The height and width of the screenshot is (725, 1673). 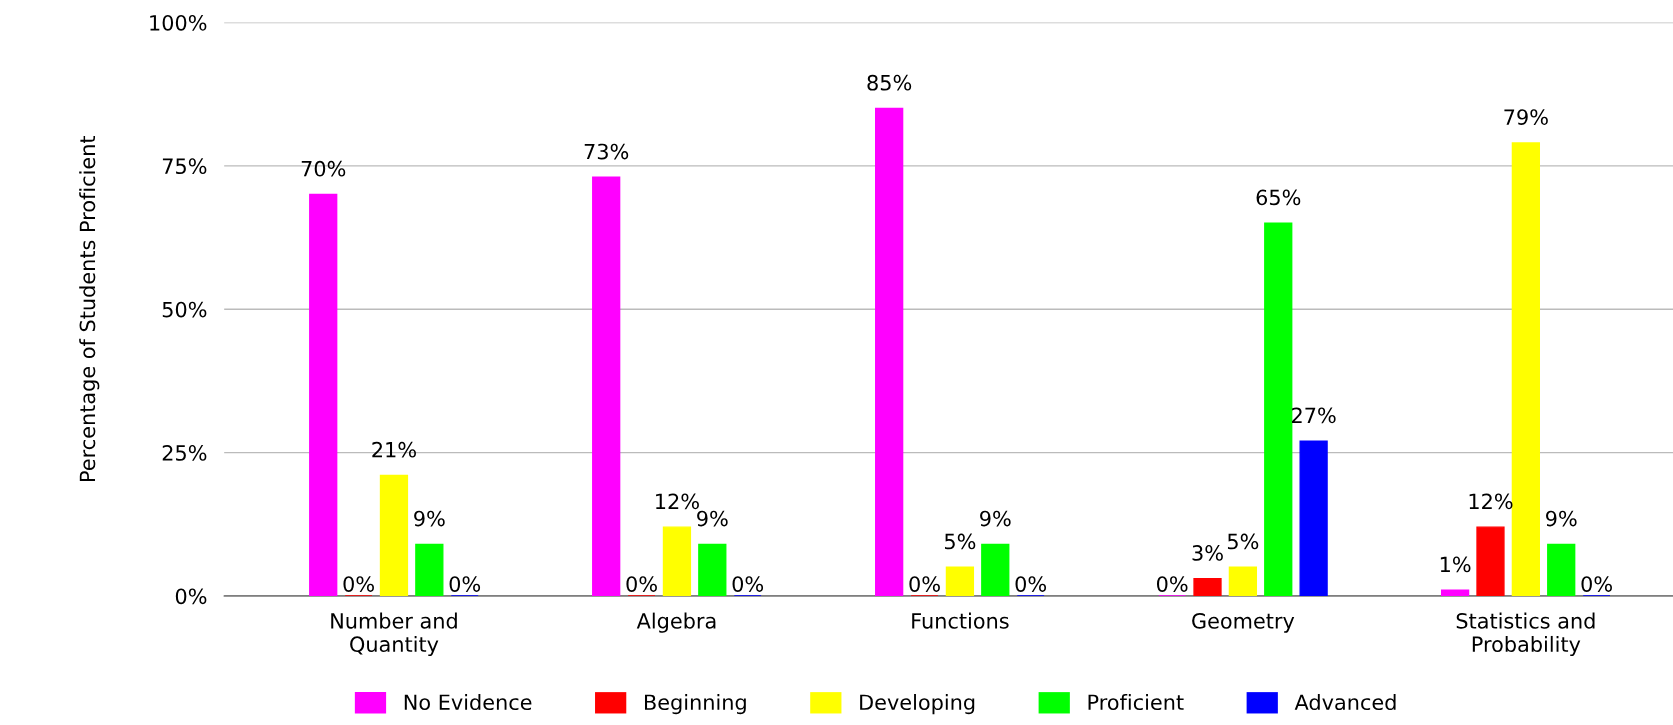 What do you see at coordinates (394, 634) in the screenshot?
I see `x-tick-label: Number and Quantity` at bounding box center [394, 634].